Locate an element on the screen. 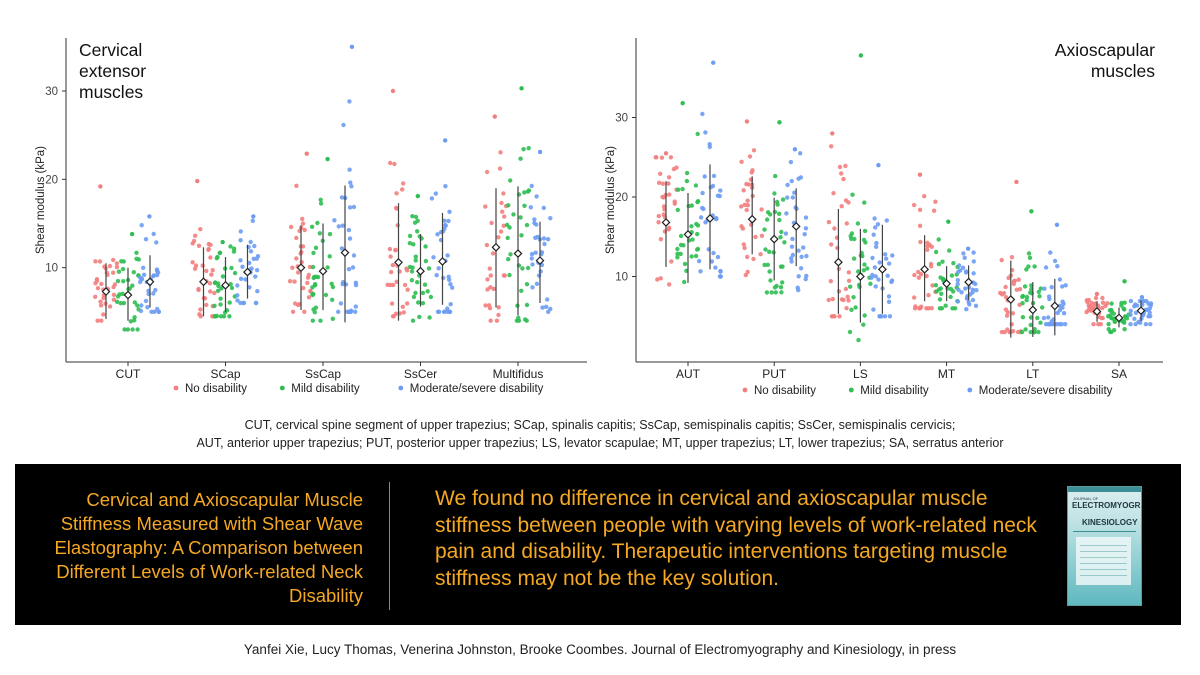 The width and height of the screenshot is (1200, 675). cover-text-line is located at coordinates (1103, 545).